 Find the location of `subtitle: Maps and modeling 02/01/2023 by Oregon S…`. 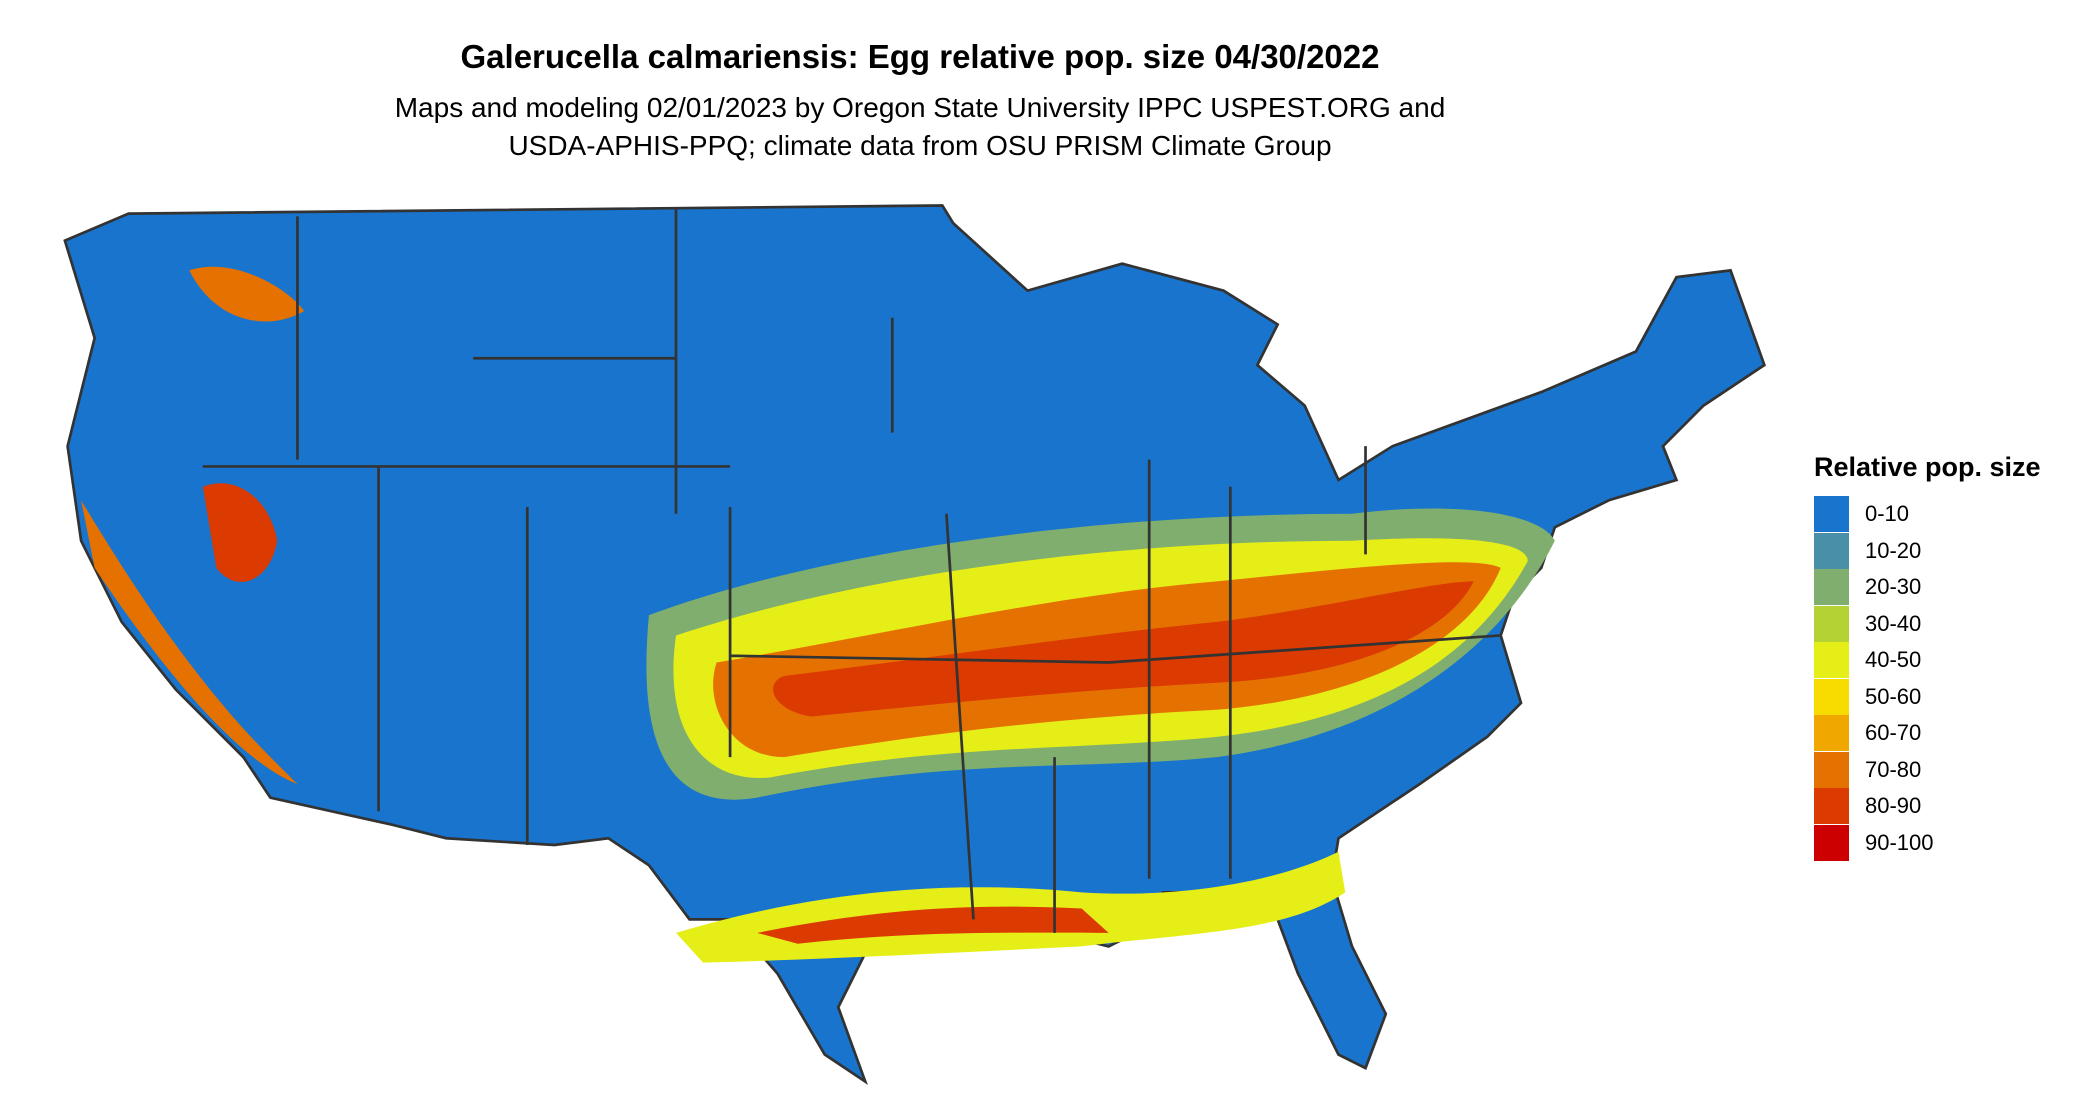

subtitle: Maps and modeling 02/01/2023 by Oregon S… is located at coordinates (920, 107).